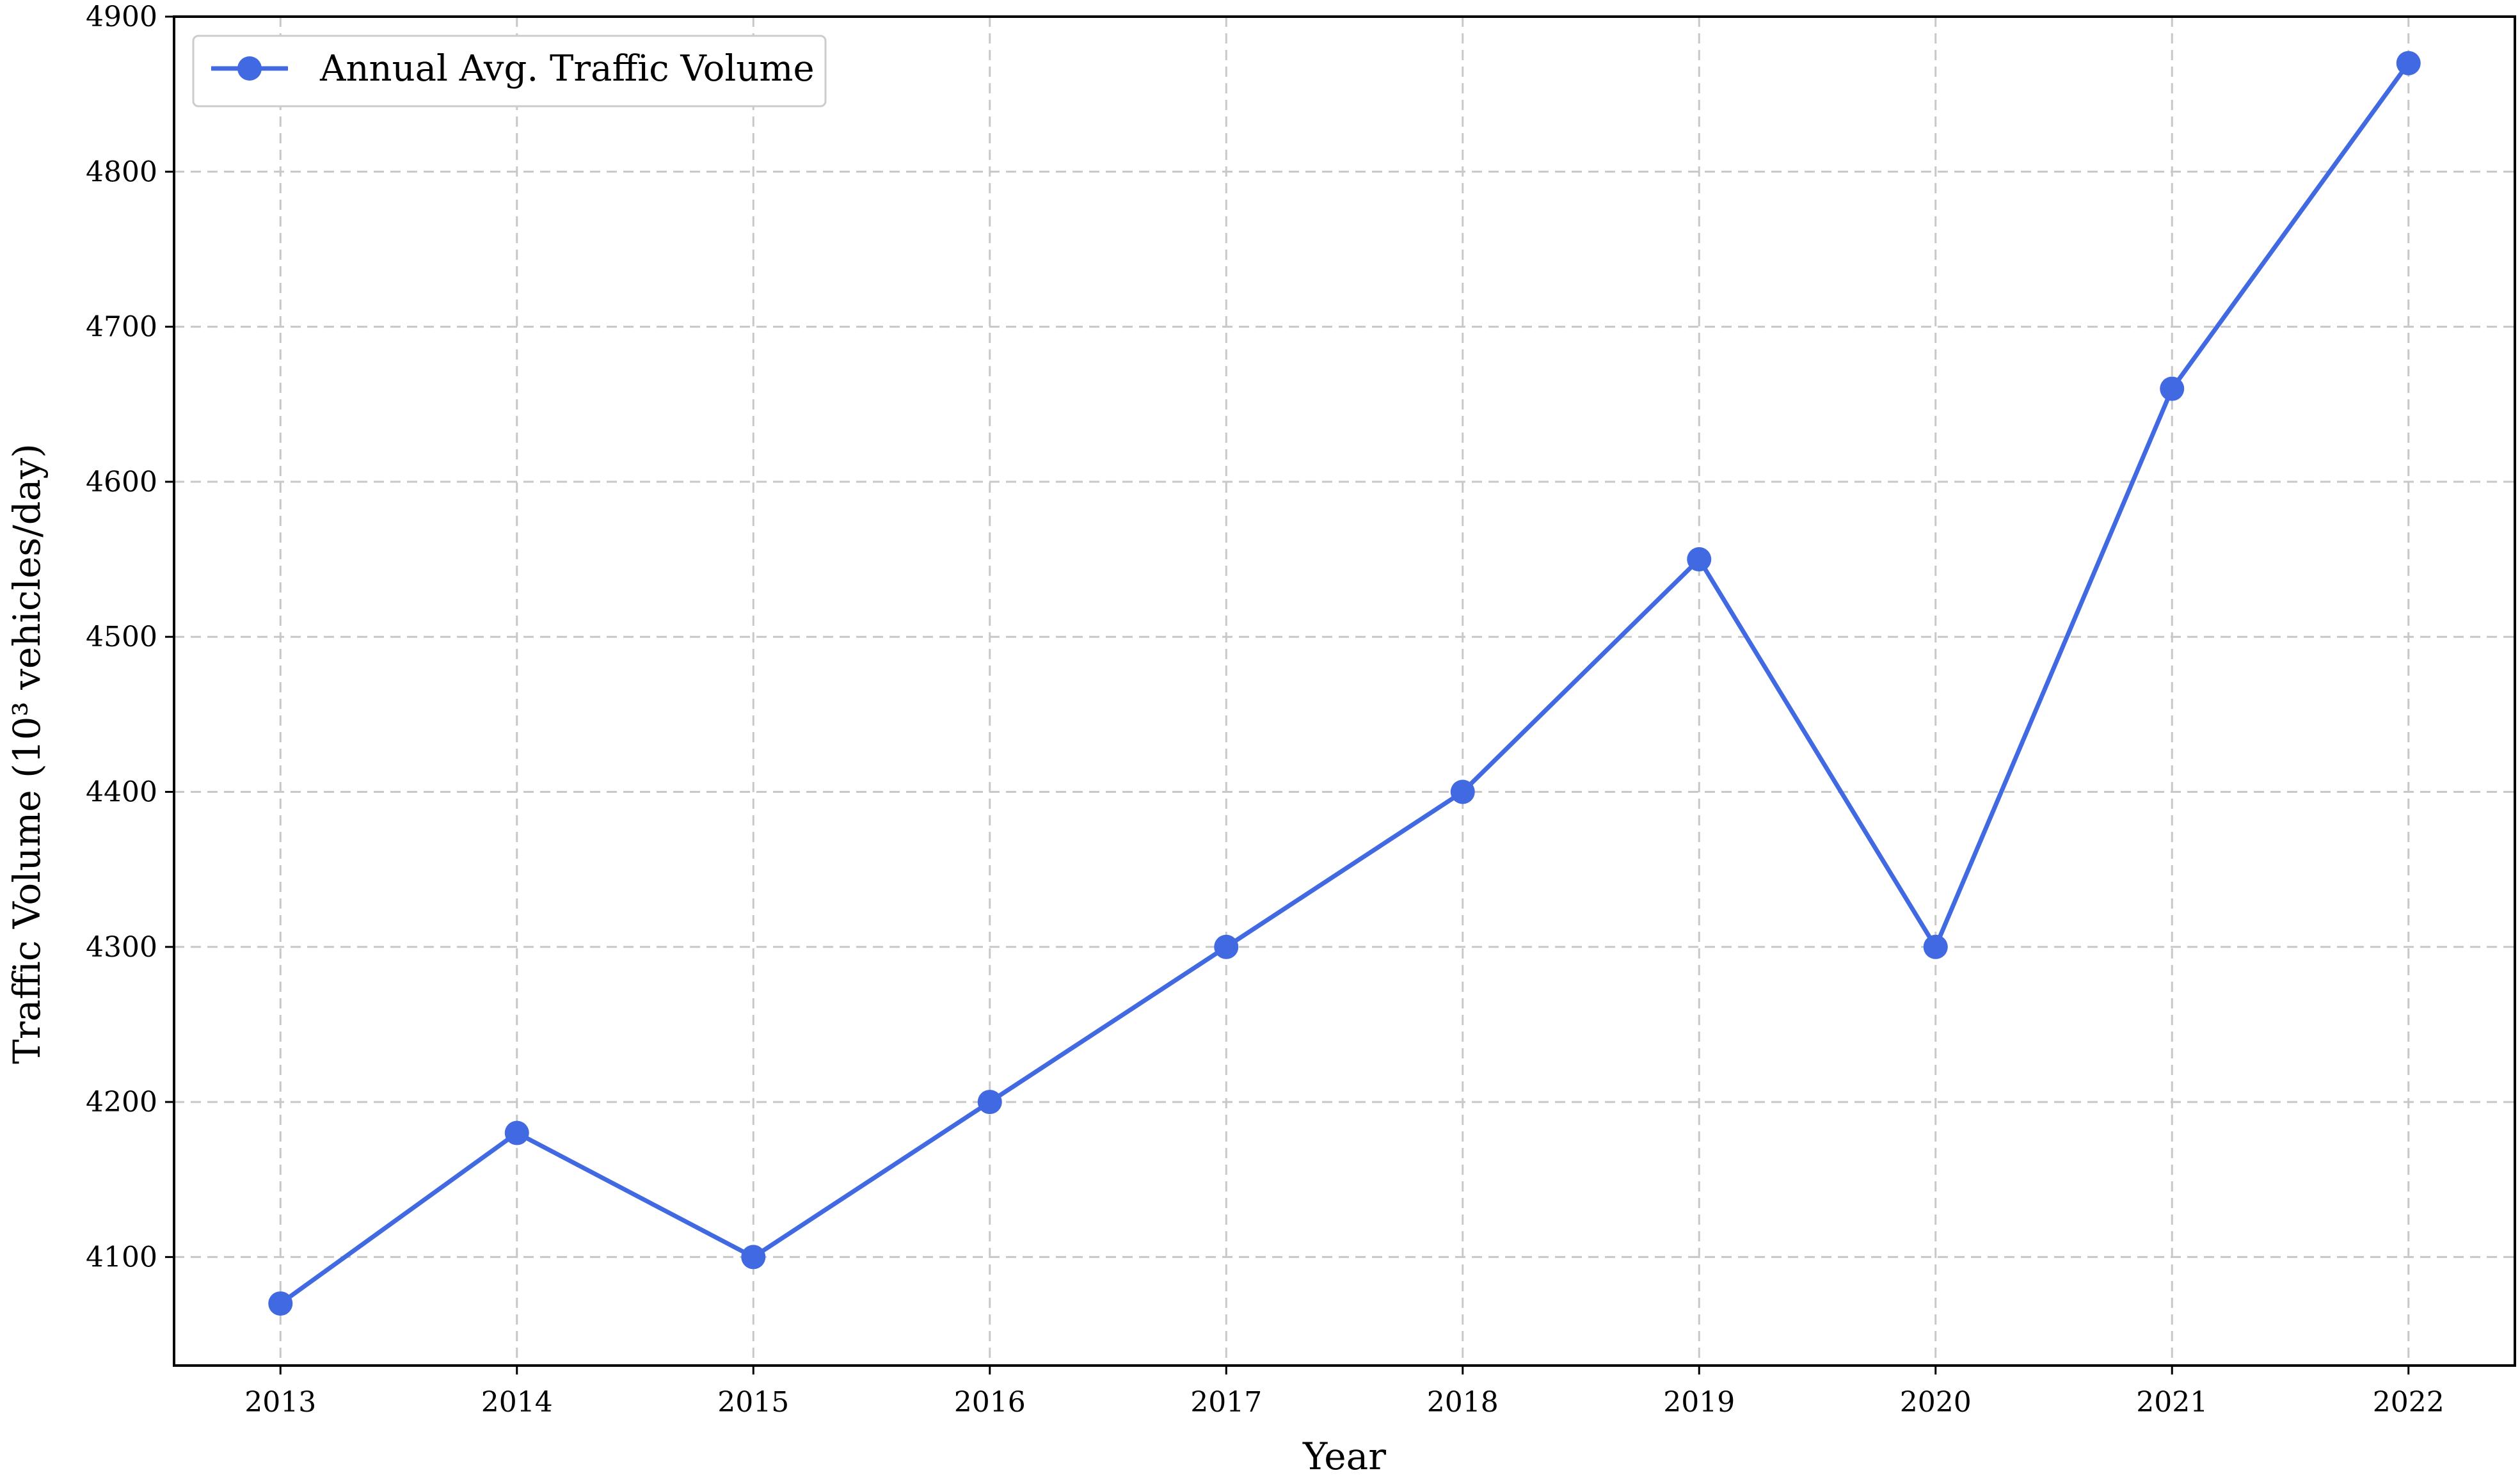 This screenshot has height=1482, width=2520. I want to click on y-tick-label: 4200, so click(121, 1102).